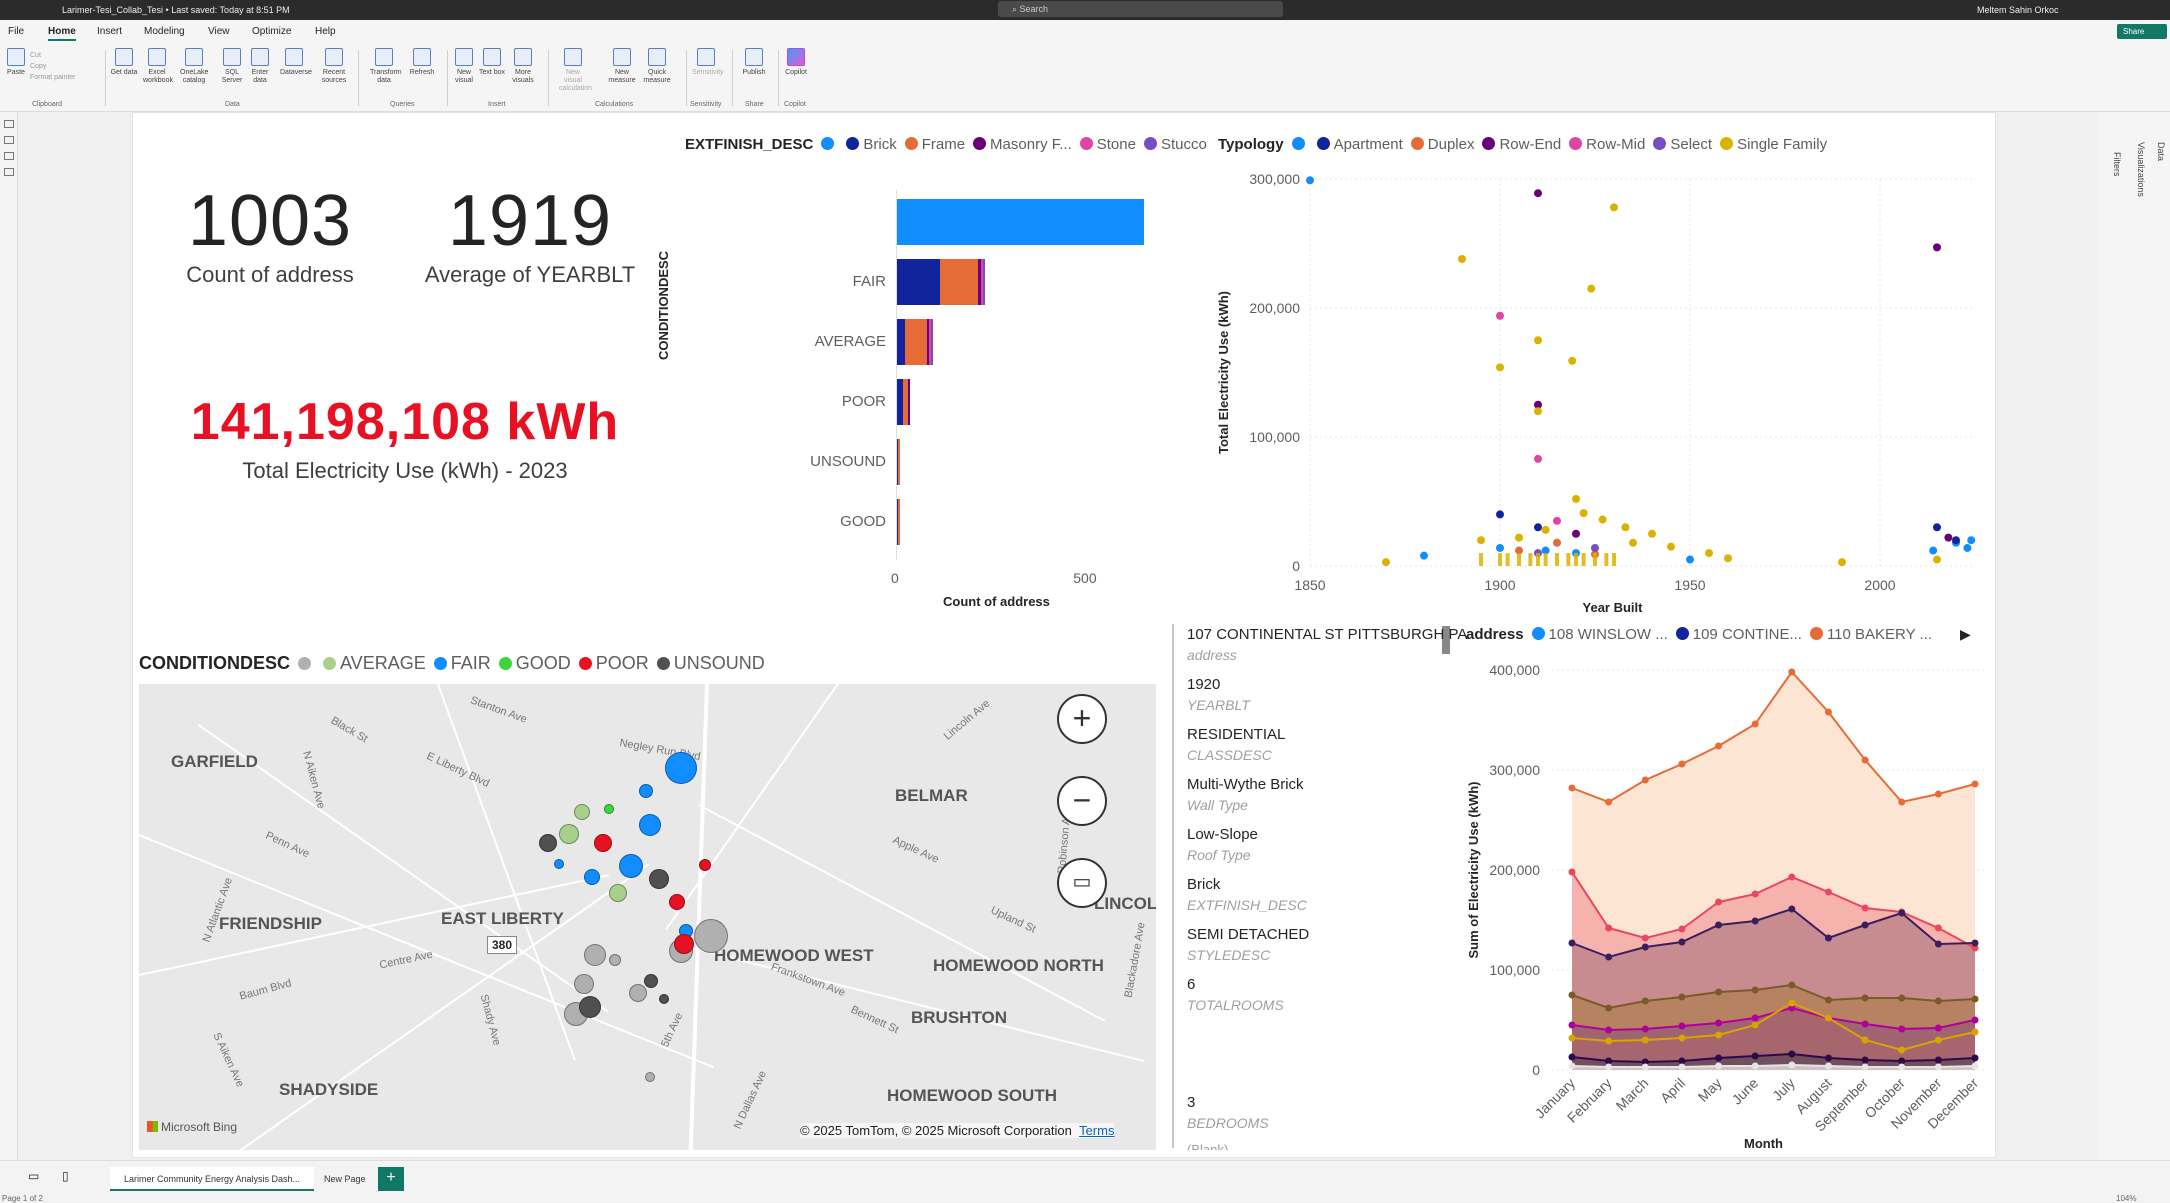 Image resolution: width=2170 pixels, height=1203 pixels. What do you see at coordinates (708, 62) in the screenshot?
I see `sensitivity-button: Sensitivity` at bounding box center [708, 62].